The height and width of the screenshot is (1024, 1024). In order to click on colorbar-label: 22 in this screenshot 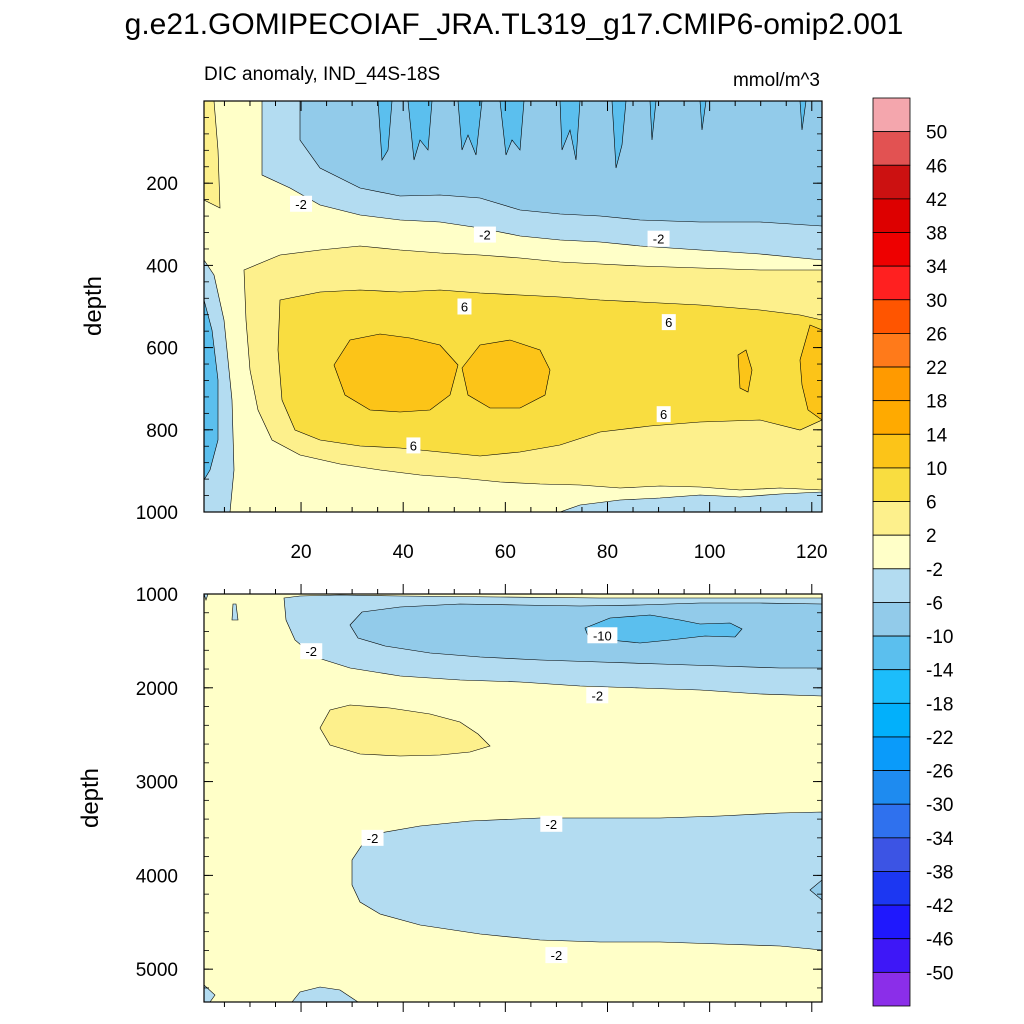, I will do `click(936, 368)`.